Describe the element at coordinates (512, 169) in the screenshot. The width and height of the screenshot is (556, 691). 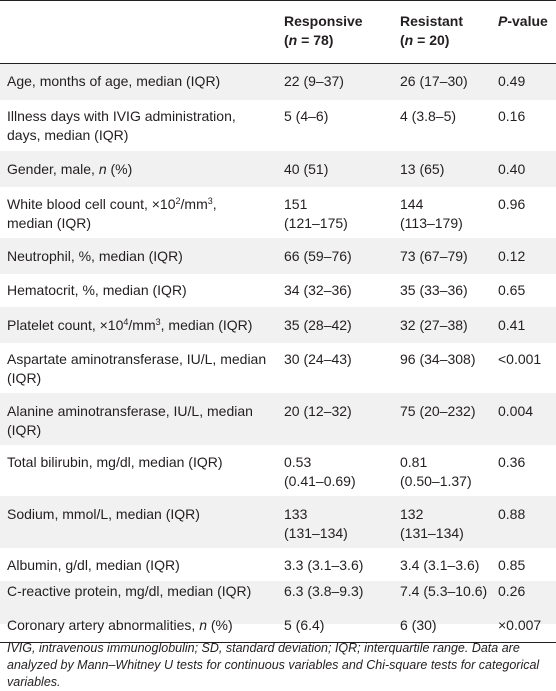
I see `row-gender-p: 0.40` at that location.